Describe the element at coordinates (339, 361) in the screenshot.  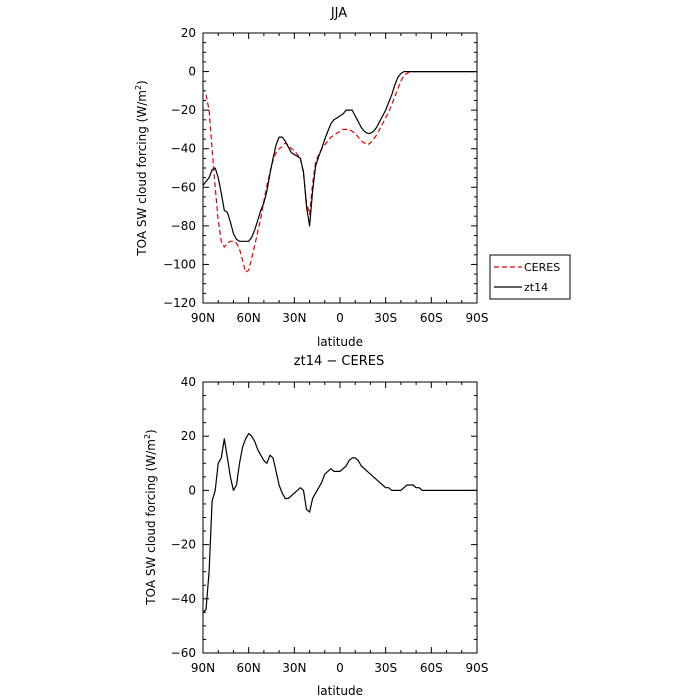
I see `chart-title: zt14 − CERES` at that location.